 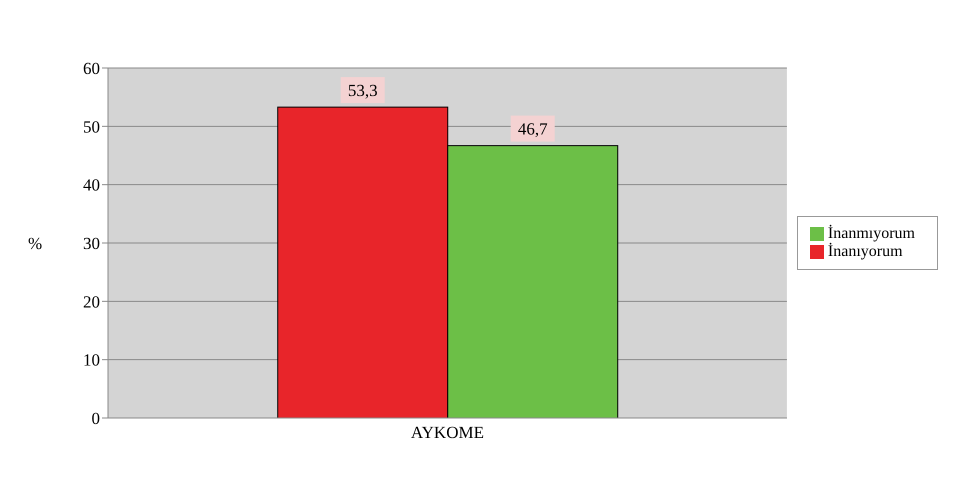 What do you see at coordinates (363, 90) in the screenshot?
I see `data-label: 53,3` at bounding box center [363, 90].